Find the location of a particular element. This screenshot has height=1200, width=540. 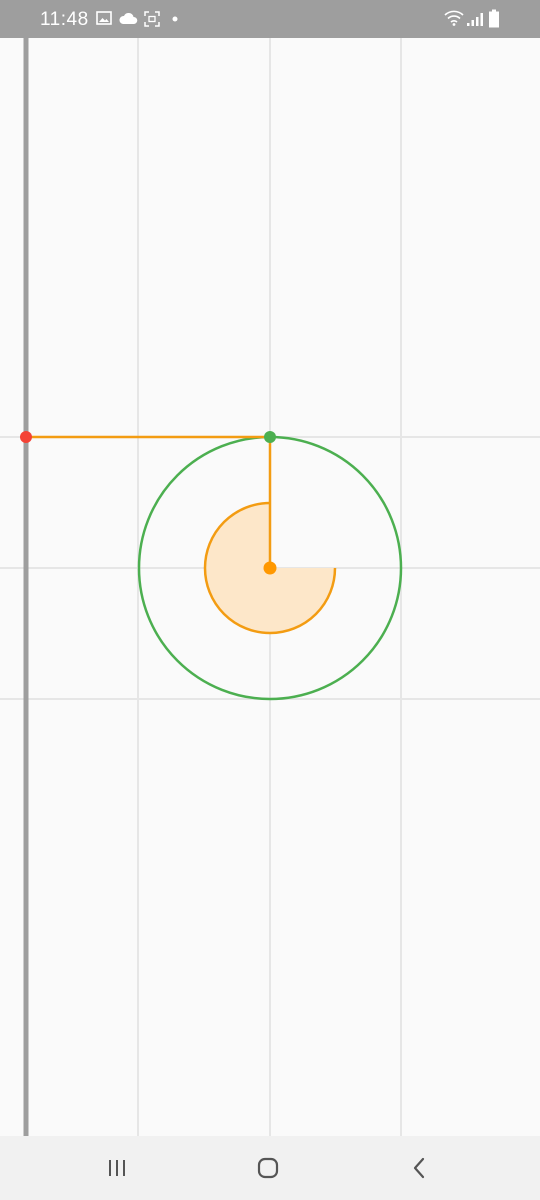

recent-apps-button is located at coordinates (117, 1168).